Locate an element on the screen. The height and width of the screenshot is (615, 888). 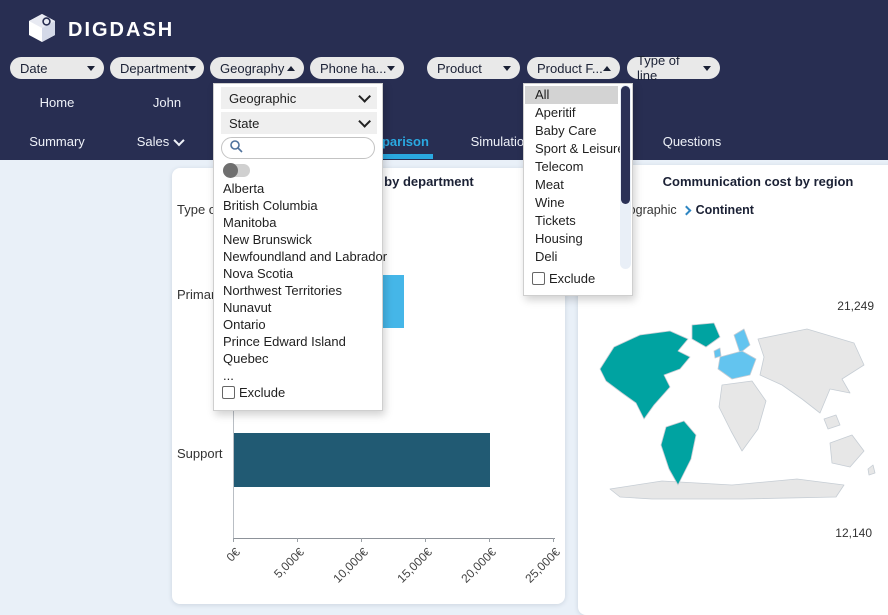
x-tick-label: 5,000€ is located at coordinates (289, 563).